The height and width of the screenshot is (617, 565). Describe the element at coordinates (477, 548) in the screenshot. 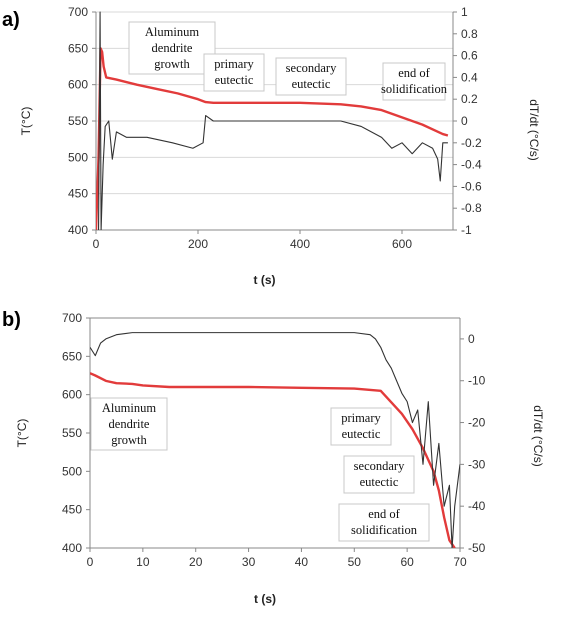

I see `y2-tick-label: -50` at that location.